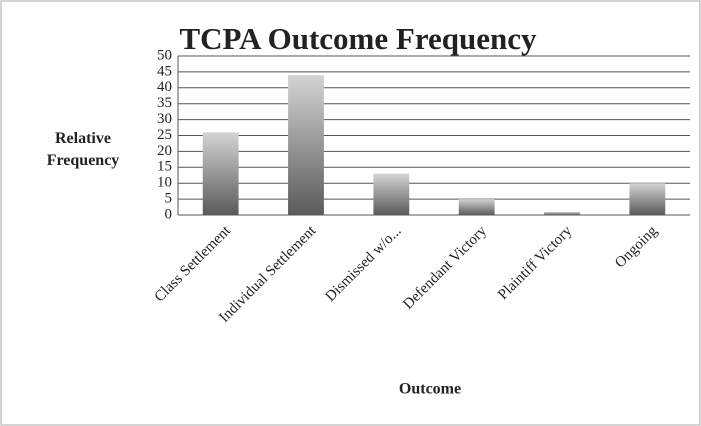 The image size is (701, 426). What do you see at coordinates (164, 119) in the screenshot?
I see `y-tick-label: 30` at bounding box center [164, 119].